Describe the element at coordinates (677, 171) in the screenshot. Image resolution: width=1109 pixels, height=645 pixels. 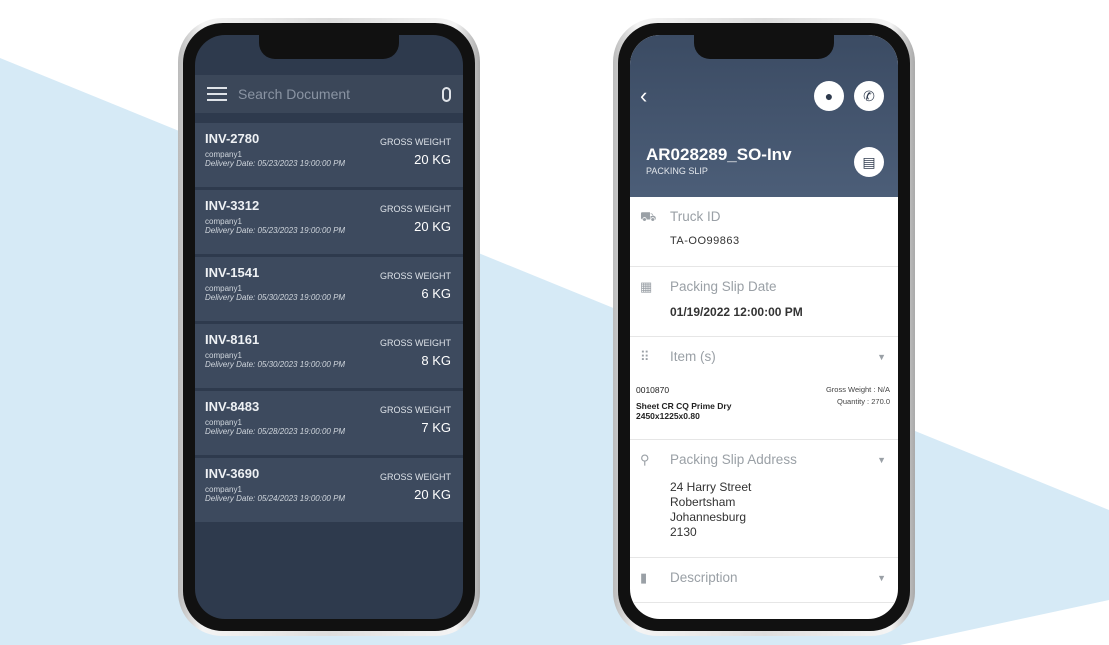
I see `page-subtitle: PACKING SLIP` at that location.